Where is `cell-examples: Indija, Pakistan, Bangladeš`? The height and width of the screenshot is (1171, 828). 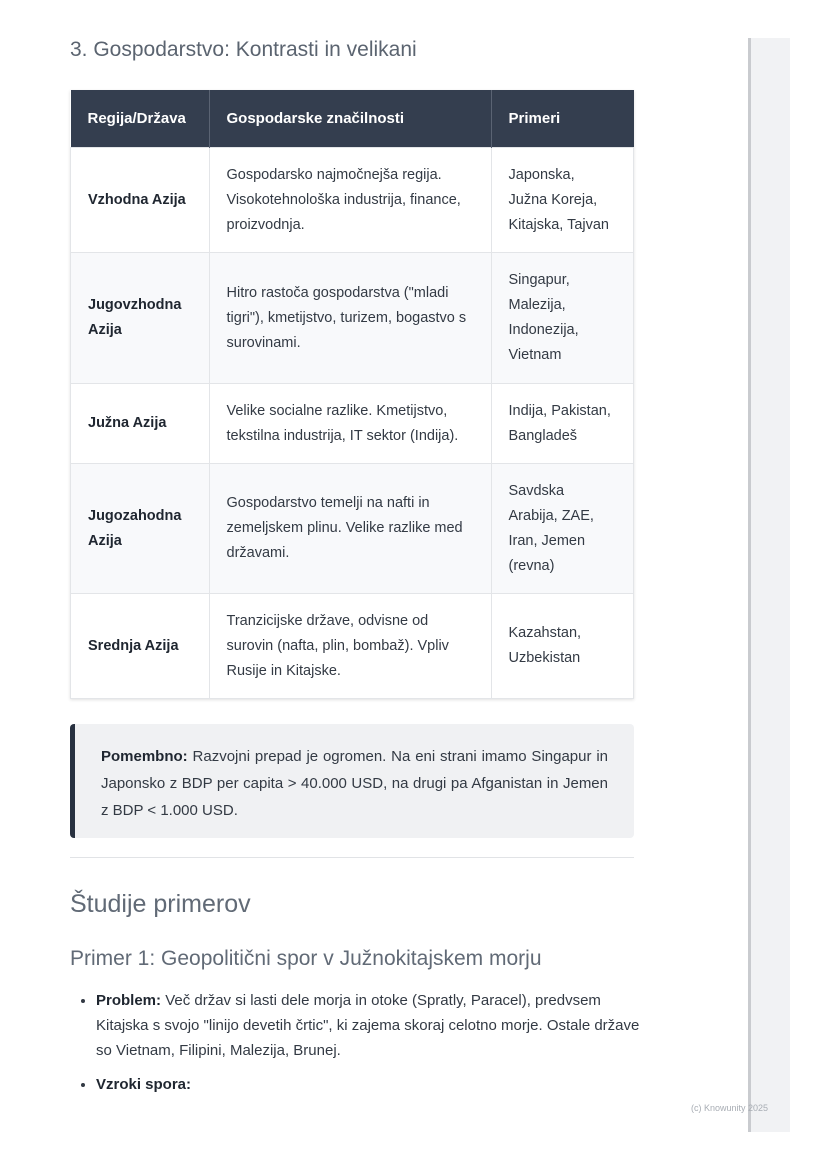
cell-examples: Indija, Pakistan, Bangladeš is located at coordinates (562, 423).